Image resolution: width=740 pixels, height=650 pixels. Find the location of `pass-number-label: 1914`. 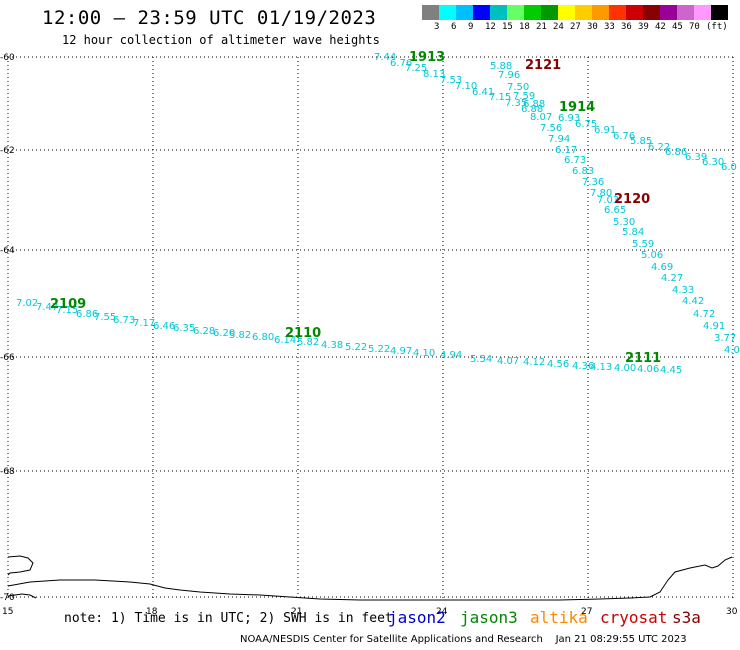

pass-number-label: 1914 is located at coordinates (577, 107).